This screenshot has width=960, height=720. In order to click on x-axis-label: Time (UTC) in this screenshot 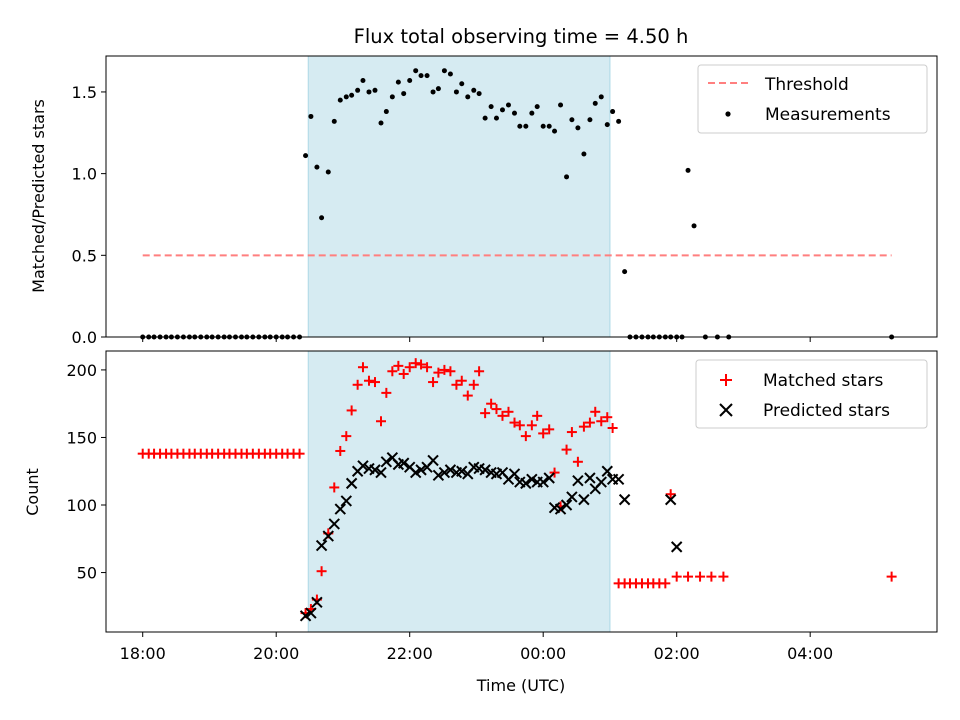, I will do `click(520, 685)`.